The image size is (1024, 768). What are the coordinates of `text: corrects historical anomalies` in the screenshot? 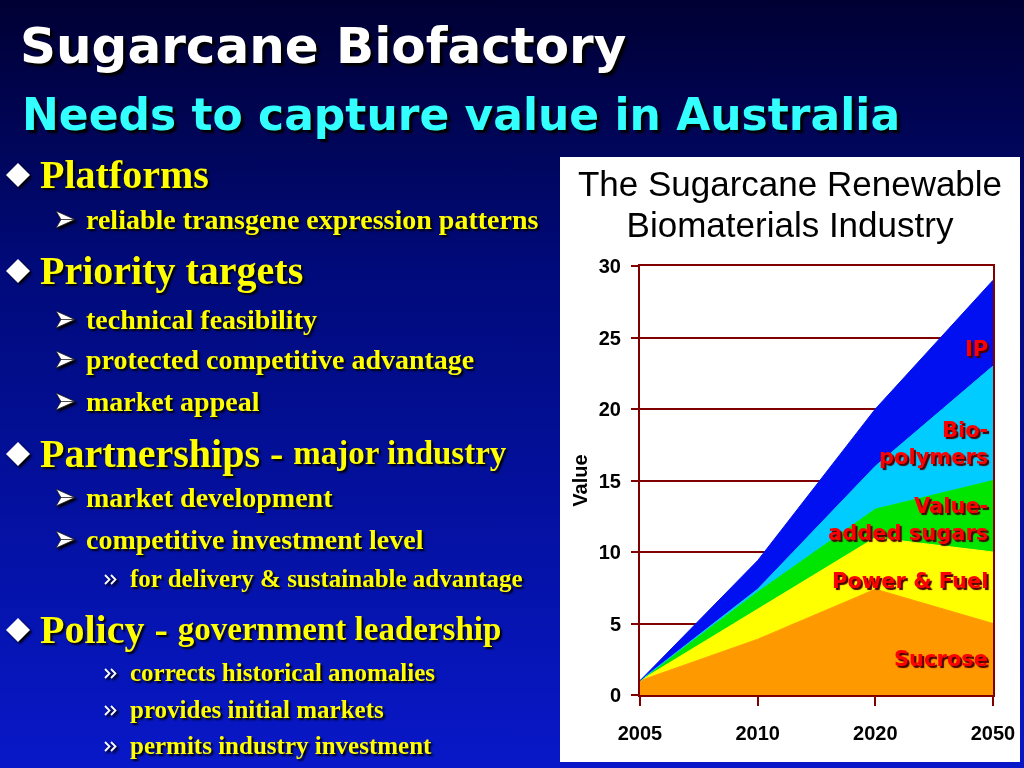 It's located at (283, 673).